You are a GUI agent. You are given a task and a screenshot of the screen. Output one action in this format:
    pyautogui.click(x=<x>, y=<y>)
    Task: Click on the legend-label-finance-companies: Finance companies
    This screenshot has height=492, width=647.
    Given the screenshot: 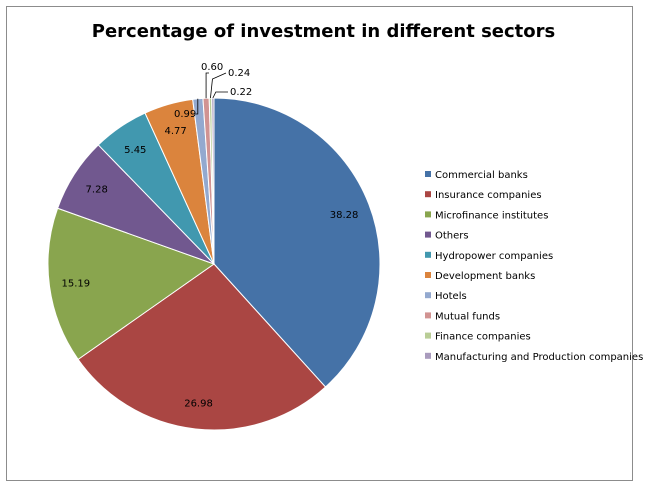 What is the action you would take?
    pyautogui.click(x=483, y=337)
    